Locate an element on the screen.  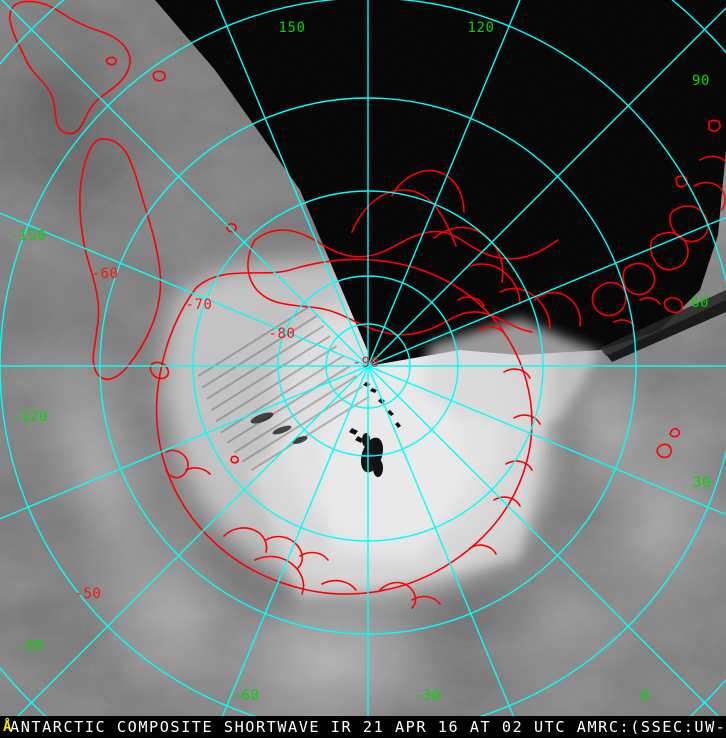
meridian-135e is located at coordinates (444, 183).